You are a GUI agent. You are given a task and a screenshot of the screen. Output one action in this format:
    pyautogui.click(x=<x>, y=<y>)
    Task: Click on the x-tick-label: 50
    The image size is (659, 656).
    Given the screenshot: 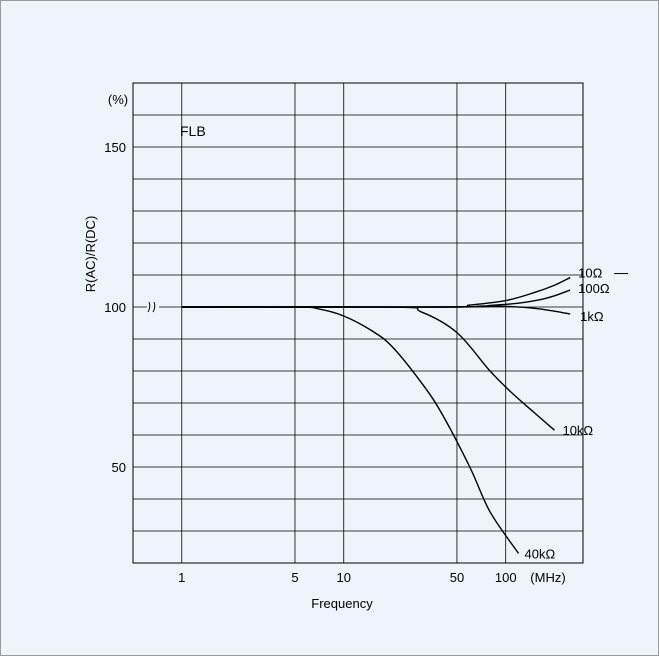 What is the action you would take?
    pyautogui.click(x=457, y=577)
    